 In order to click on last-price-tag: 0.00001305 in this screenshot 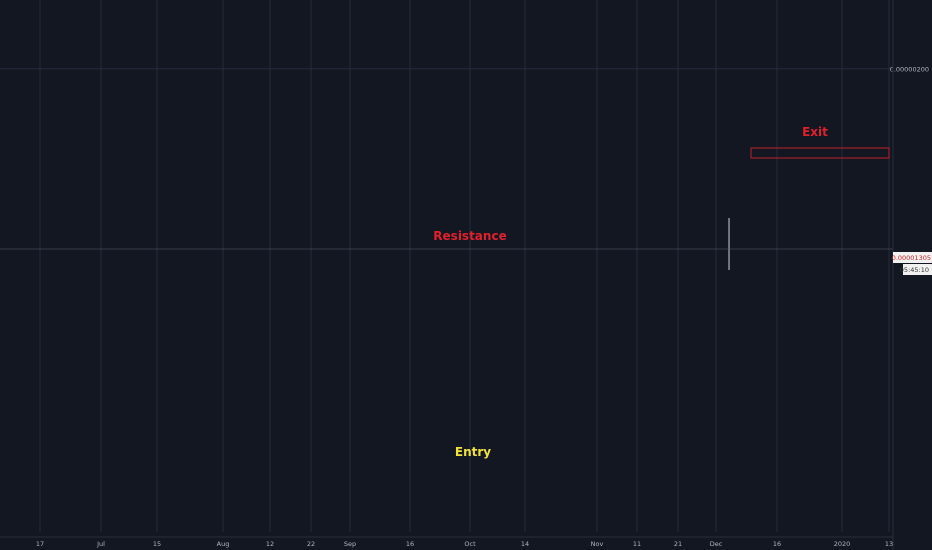, I will do `click(912, 257)`.